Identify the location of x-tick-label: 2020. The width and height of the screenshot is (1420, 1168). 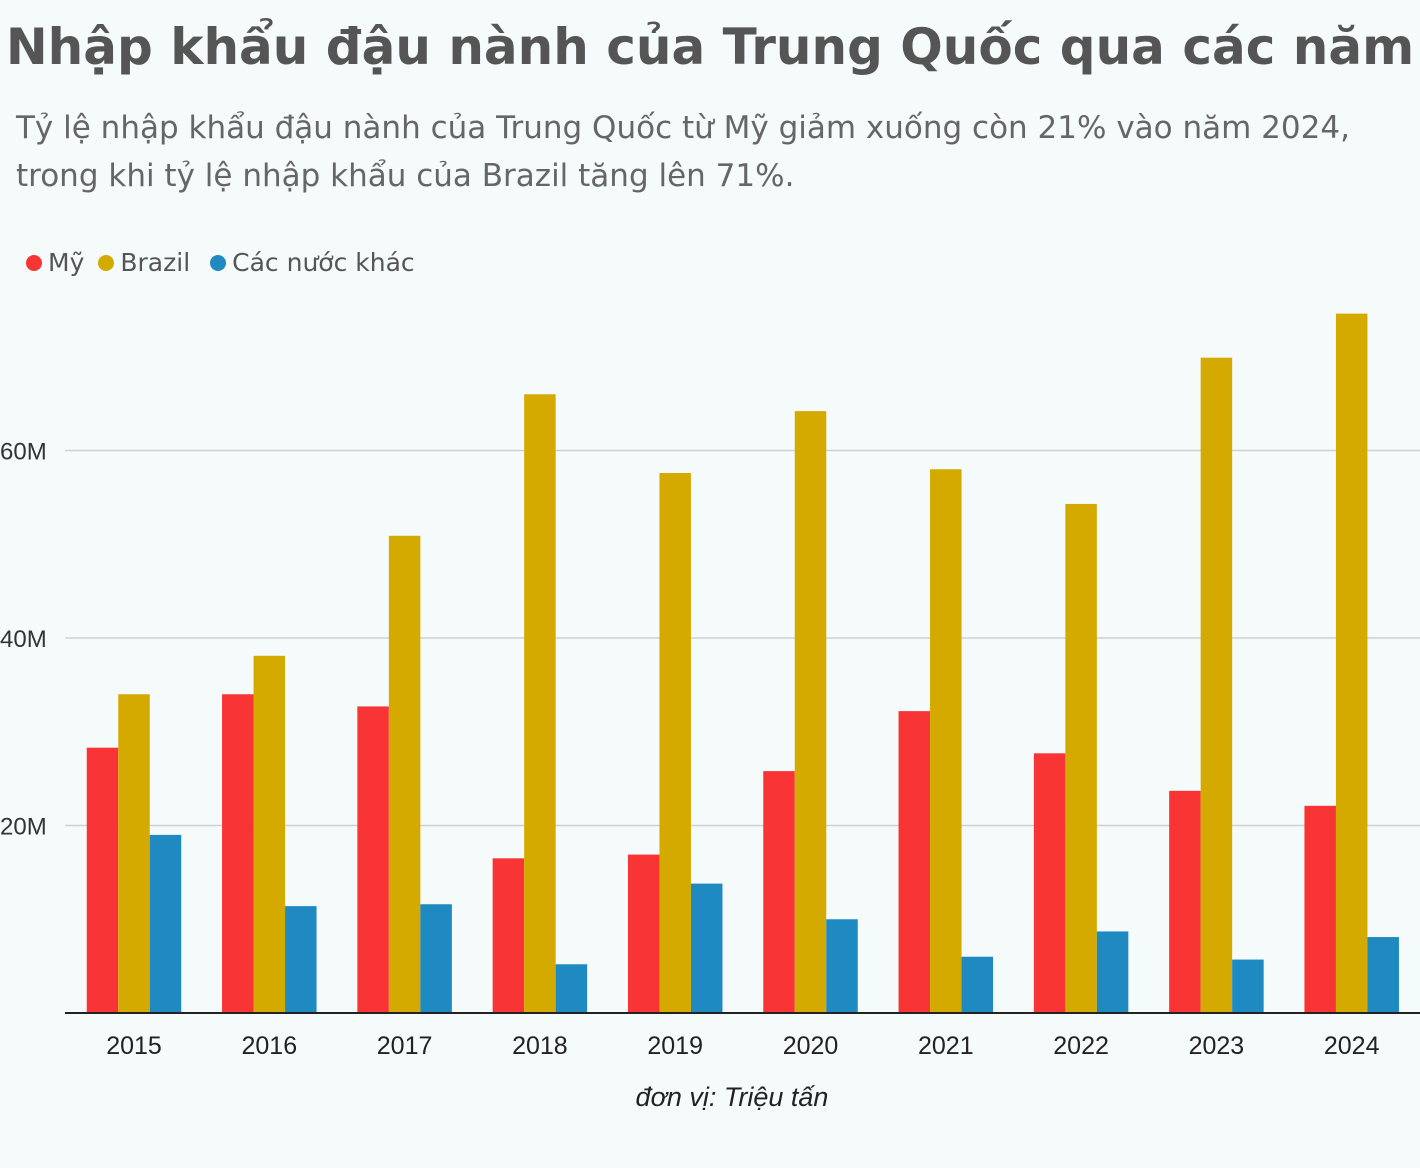
(811, 1046).